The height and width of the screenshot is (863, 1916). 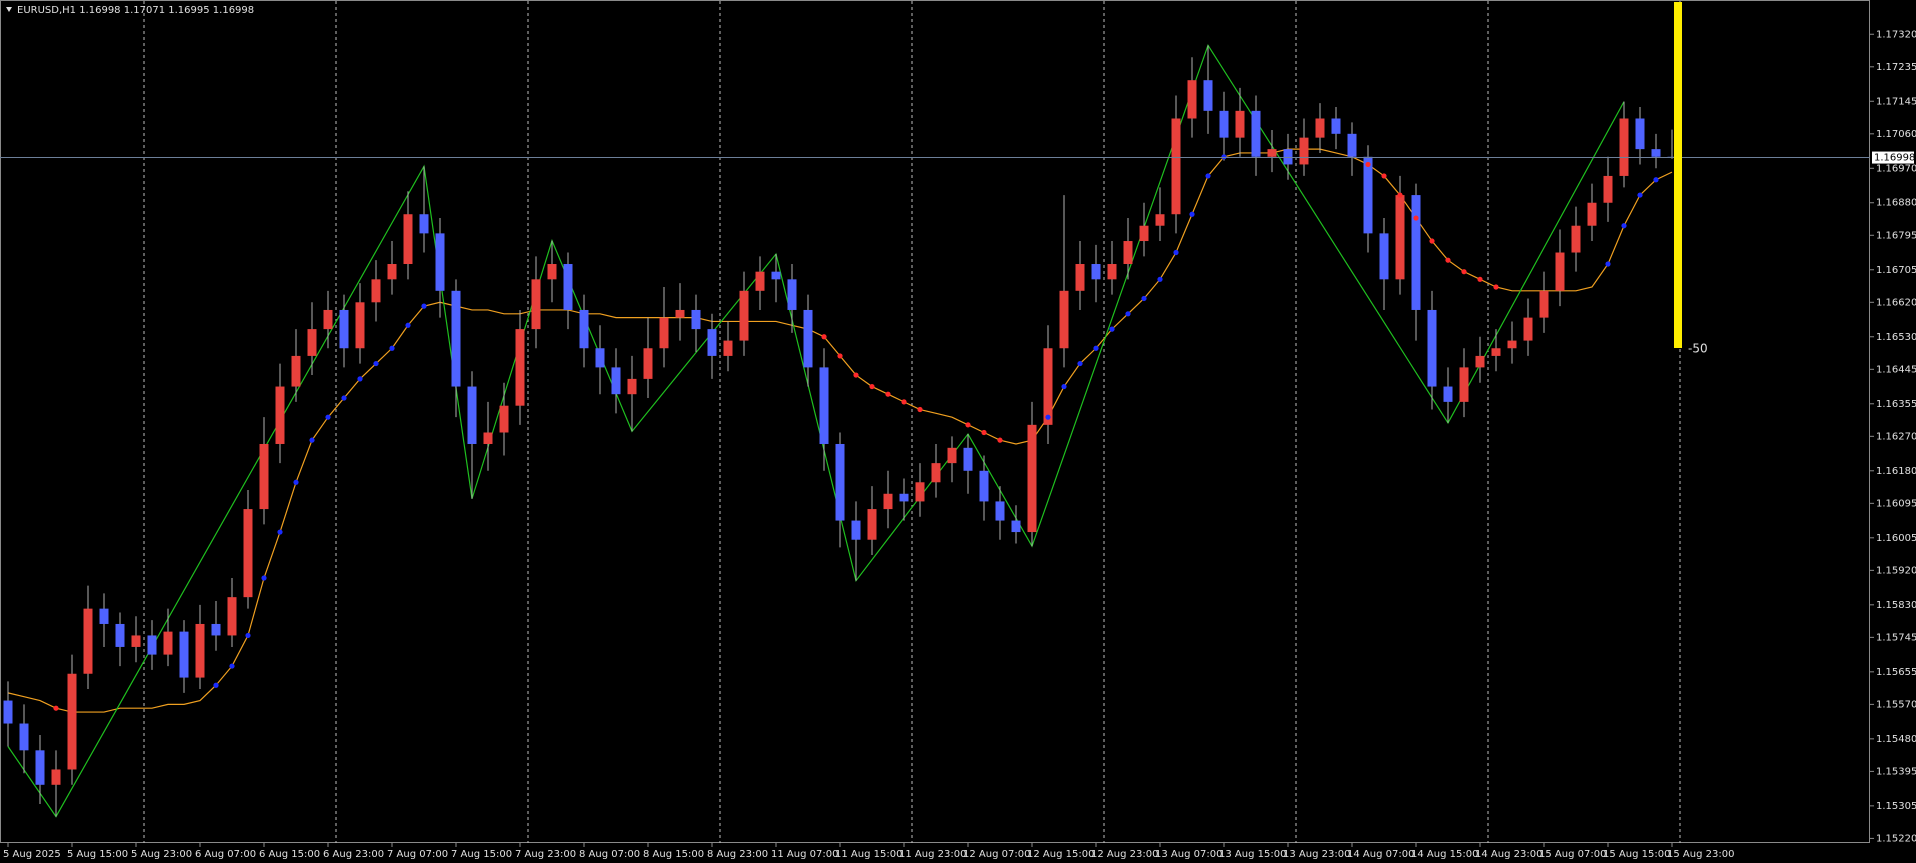 What do you see at coordinates (1896, 67) in the screenshot?
I see `y-tick-label: 1.17235` at bounding box center [1896, 67].